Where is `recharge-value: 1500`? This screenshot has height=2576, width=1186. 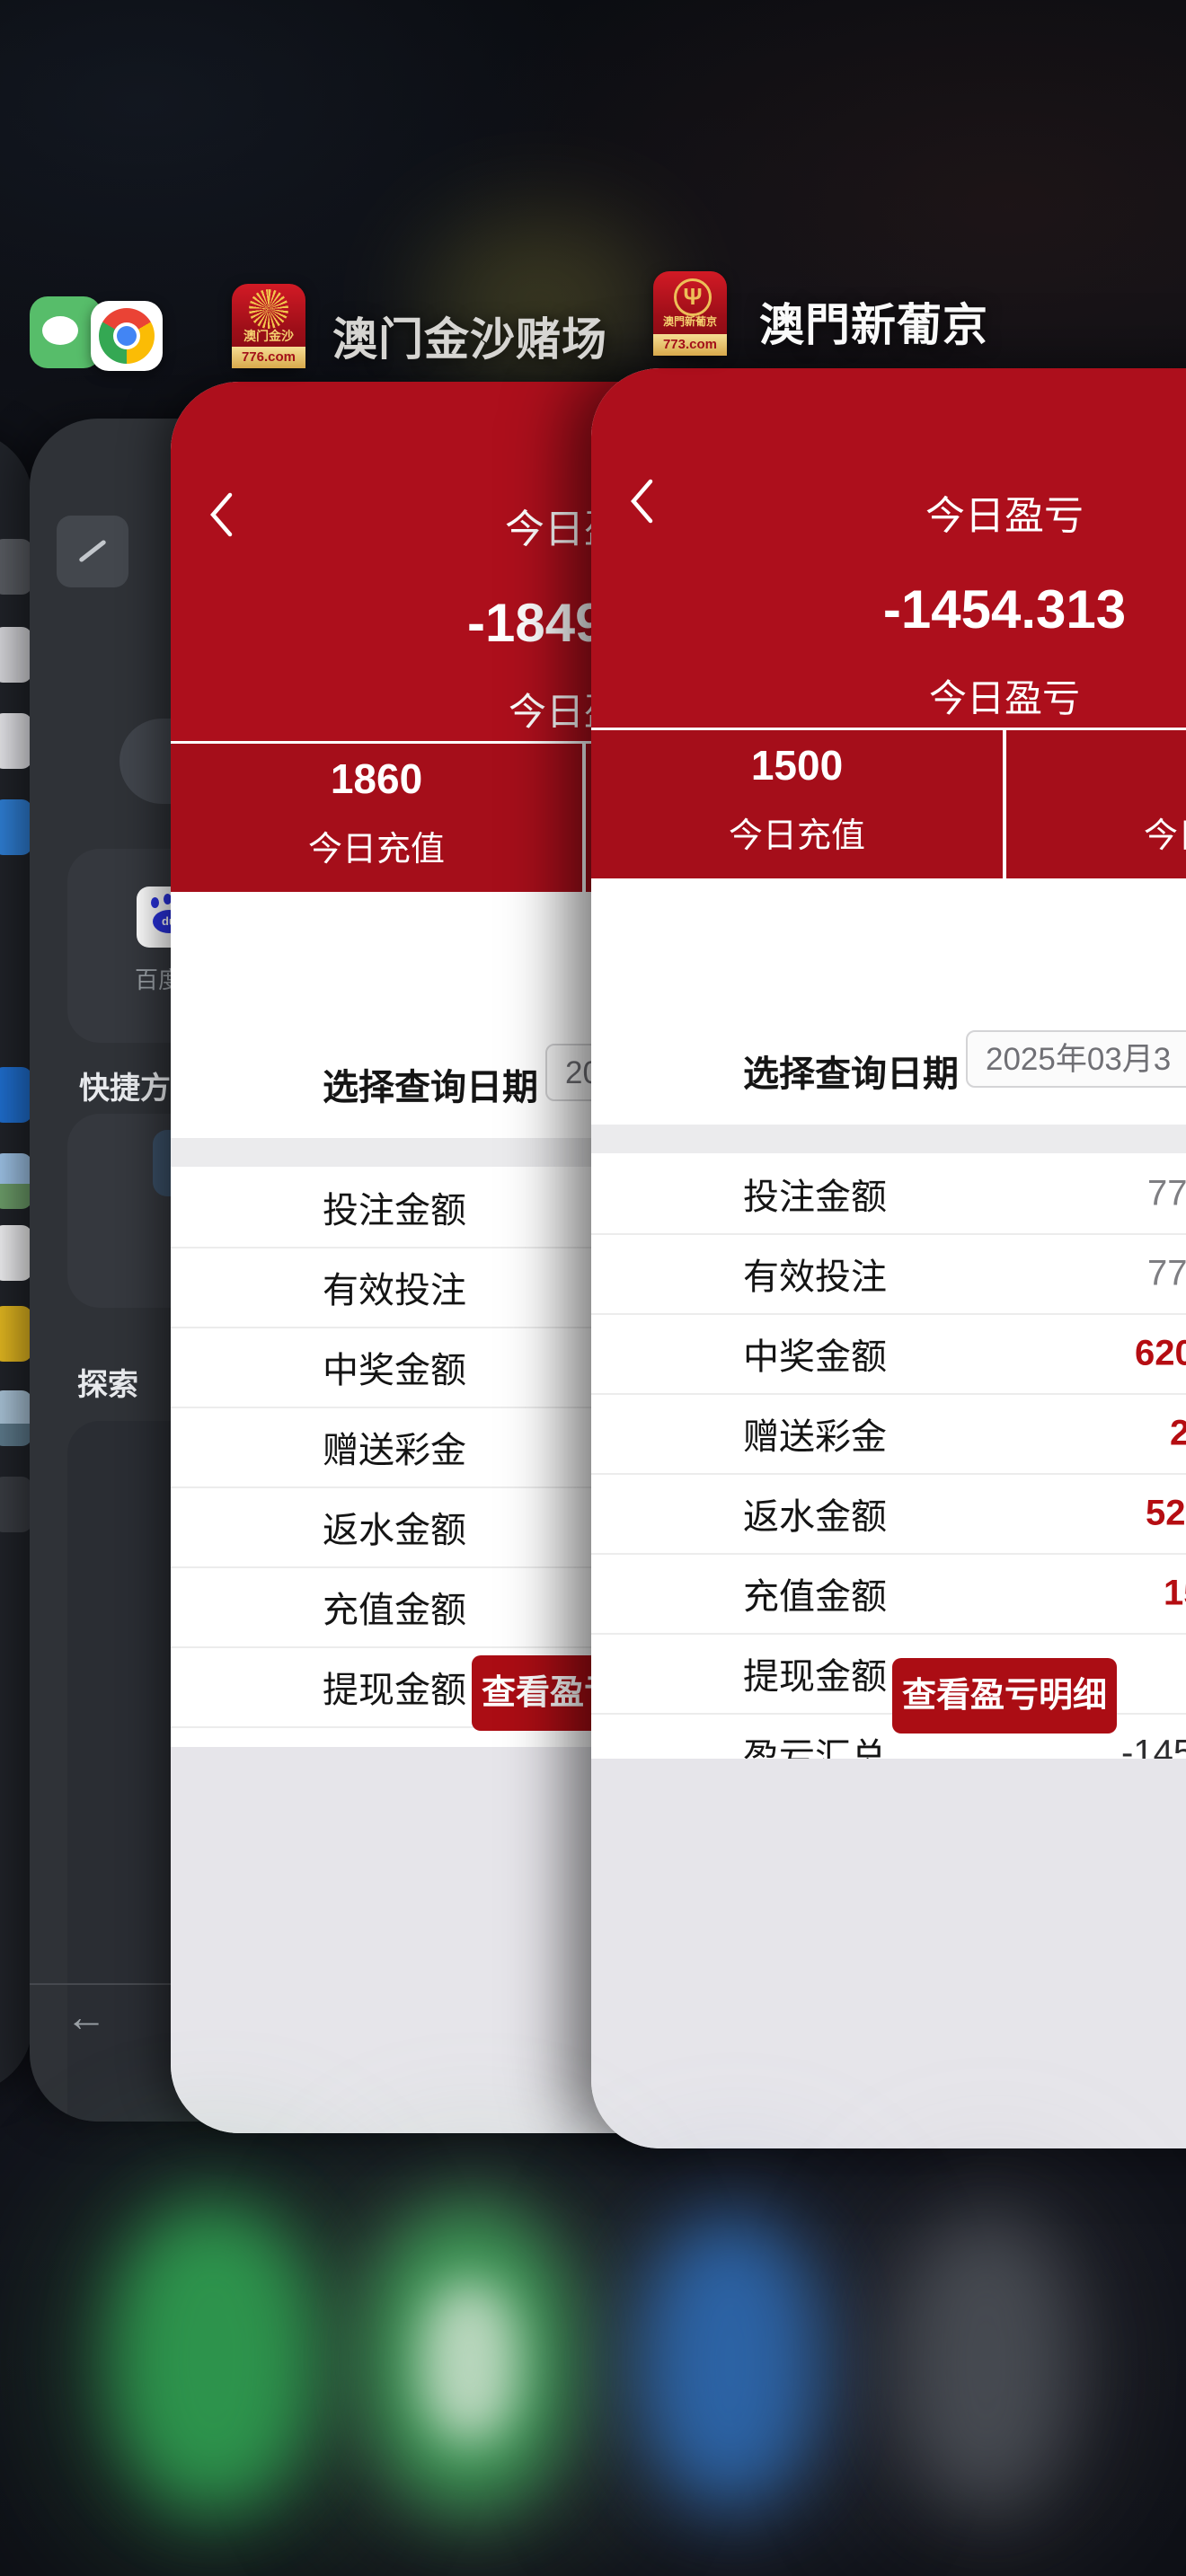 recharge-value: 1500 is located at coordinates (797, 765).